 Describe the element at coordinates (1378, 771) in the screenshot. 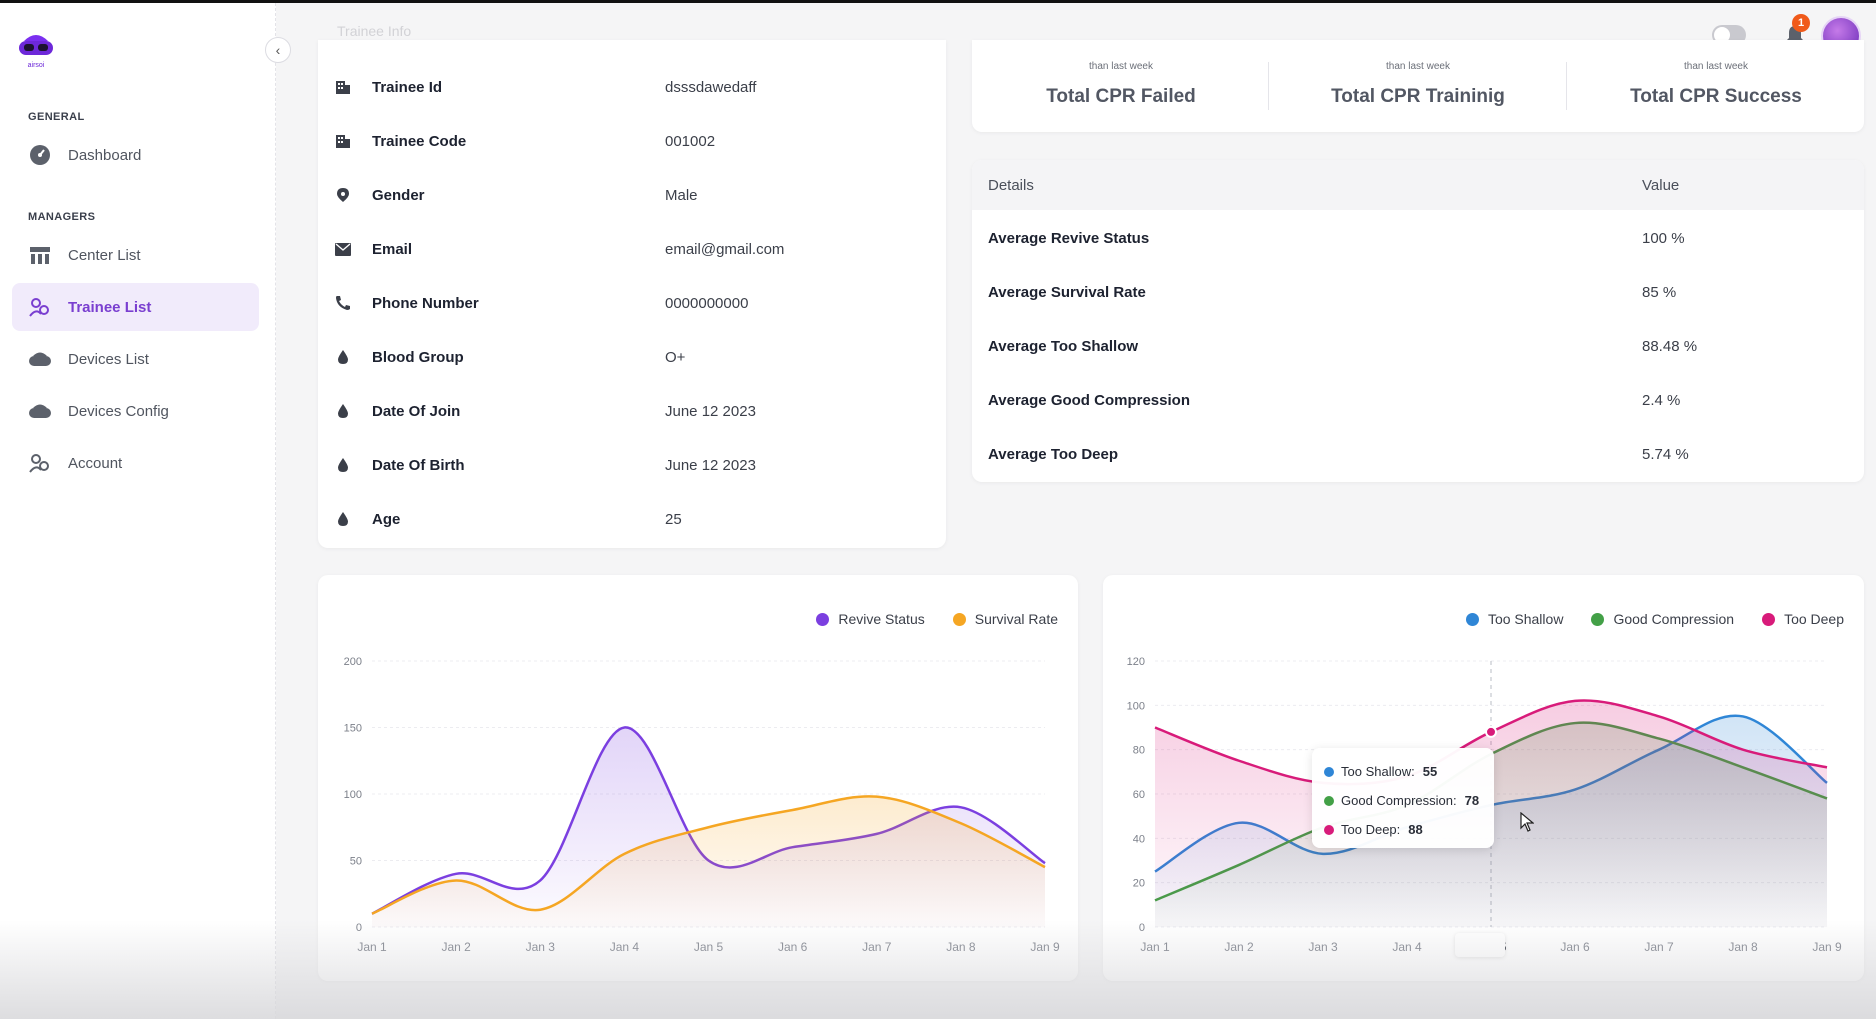

I see `tooltip-label: Too Shallow:` at that location.